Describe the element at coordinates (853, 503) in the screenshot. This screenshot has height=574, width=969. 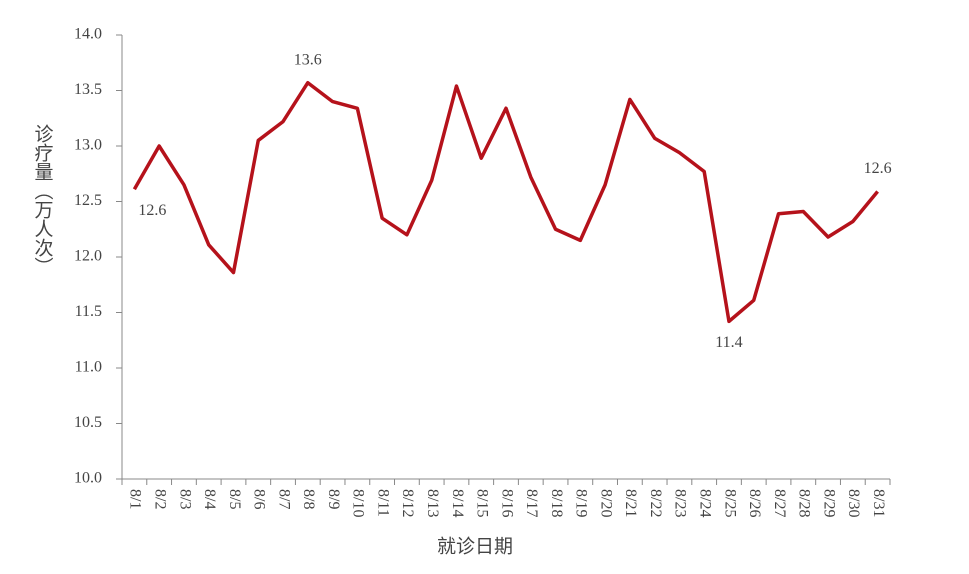
I see `x-tick-label: 8/30` at that location.